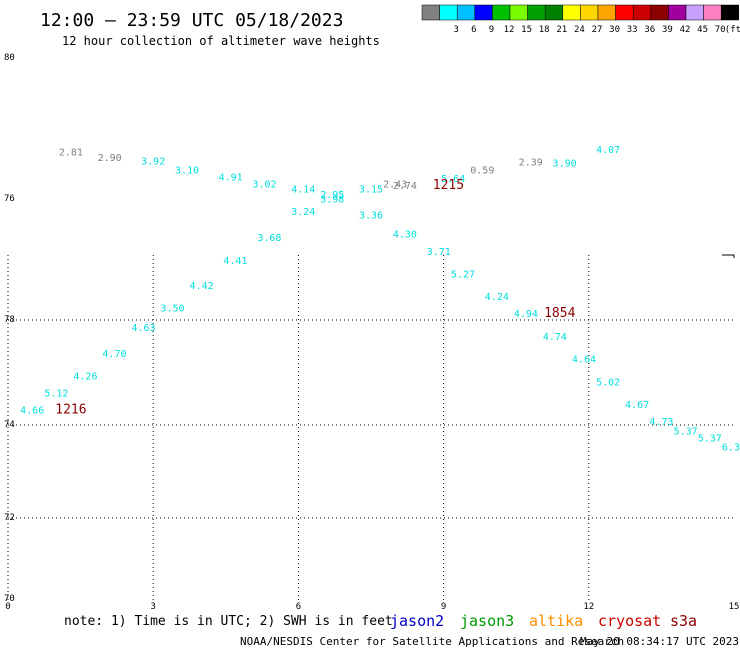 The image size is (740, 650). I want to click on legend-label: 12, so click(509, 30).